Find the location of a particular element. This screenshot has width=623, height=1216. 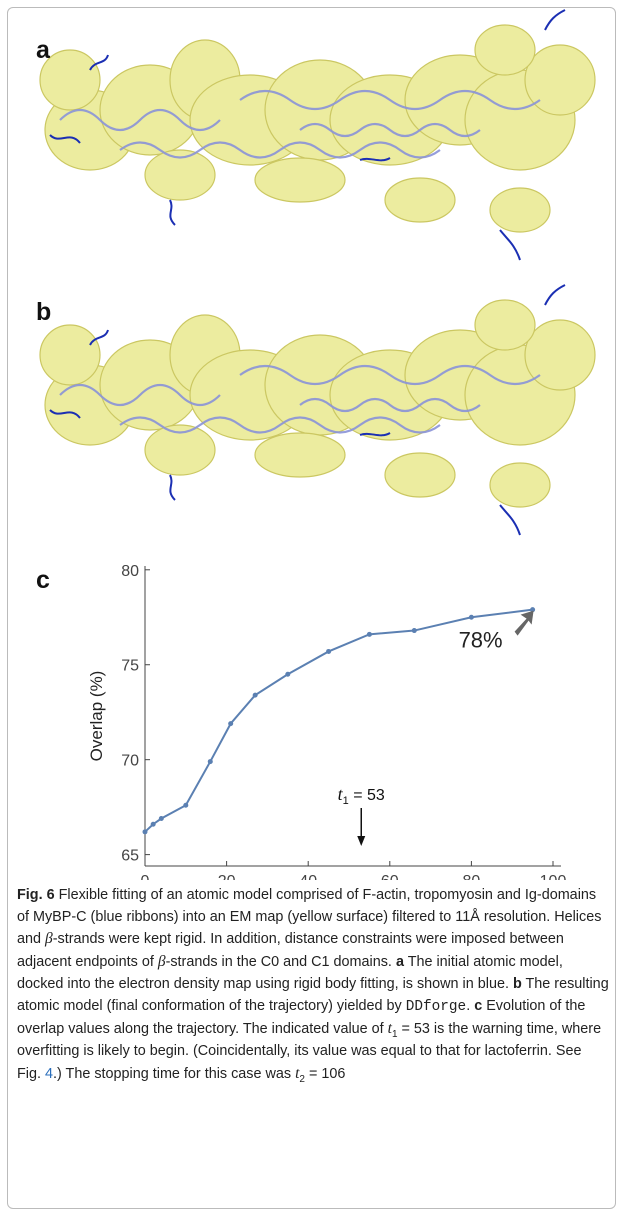

caption-normal: .) The stopping time for this case was is located at coordinates (174, 1073).